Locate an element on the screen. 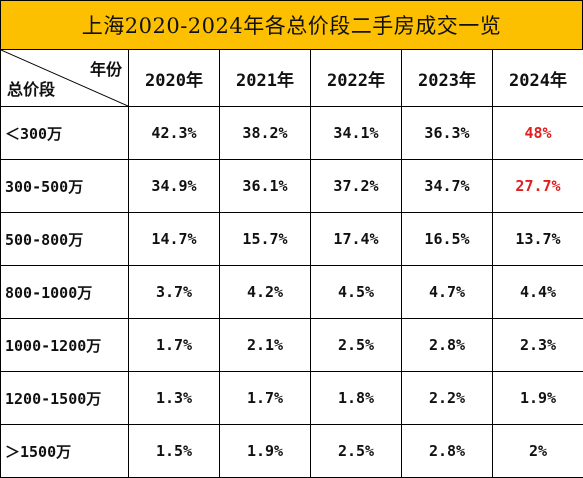 Image resolution: width=583 pixels, height=478 pixels. table-row: 1000-1200万 1.7% 2.1% 2.5% 2.8% 2.3% is located at coordinates (291, 345).